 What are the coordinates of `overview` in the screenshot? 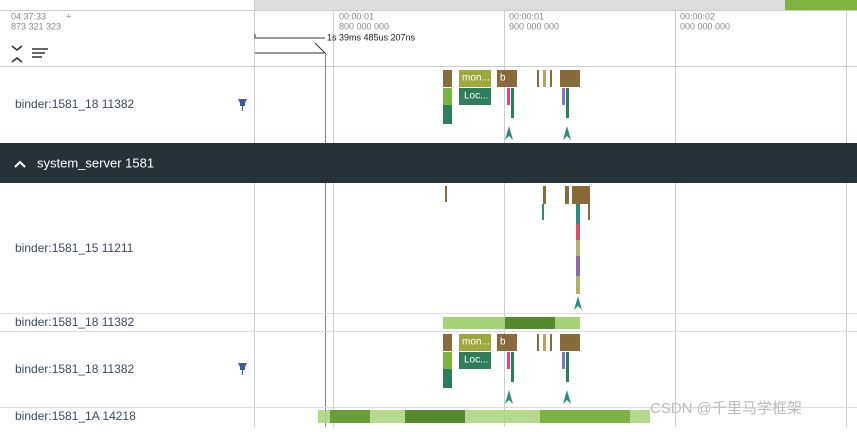 It's located at (556, 5).